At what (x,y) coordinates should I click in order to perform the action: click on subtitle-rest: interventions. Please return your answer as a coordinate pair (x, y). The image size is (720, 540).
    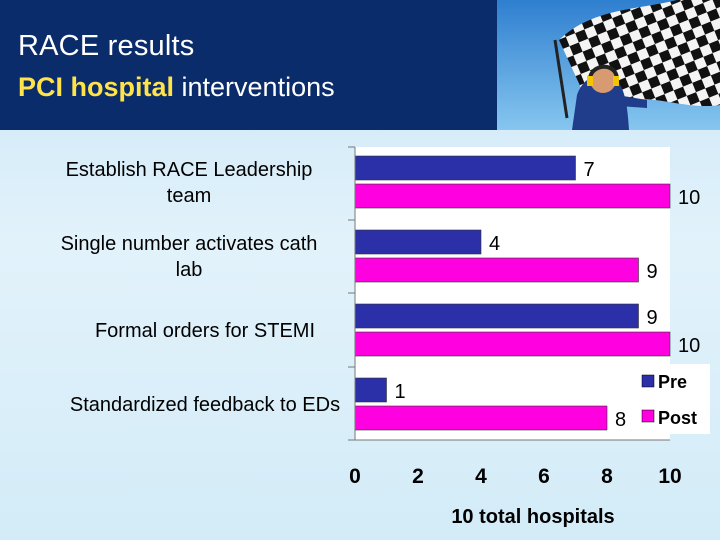
    Looking at the image, I should click on (254, 87).